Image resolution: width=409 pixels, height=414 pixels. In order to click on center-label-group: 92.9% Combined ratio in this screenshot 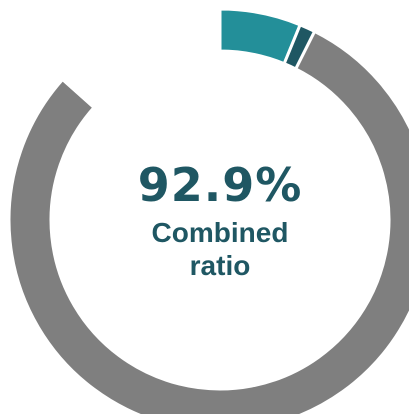, I will do `click(220, 221)`.